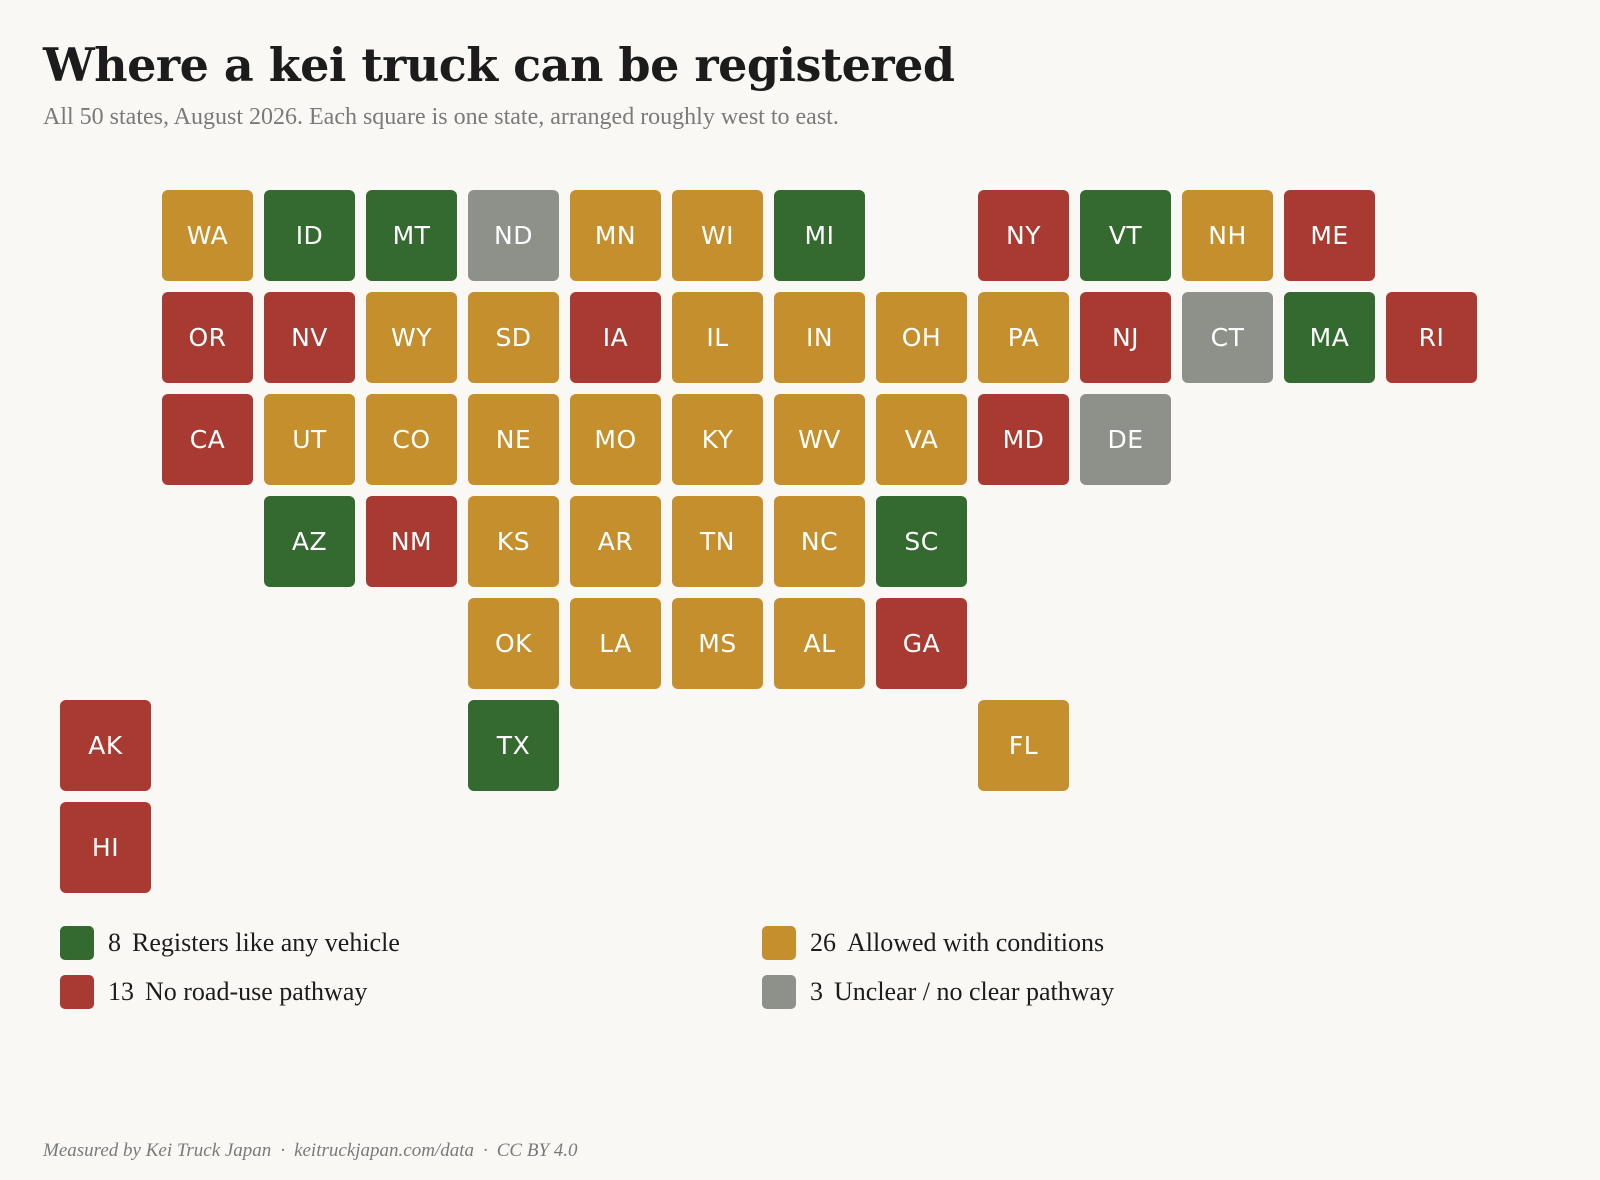  I want to click on footer-license: CC BY 4.0, so click(537, 1150).